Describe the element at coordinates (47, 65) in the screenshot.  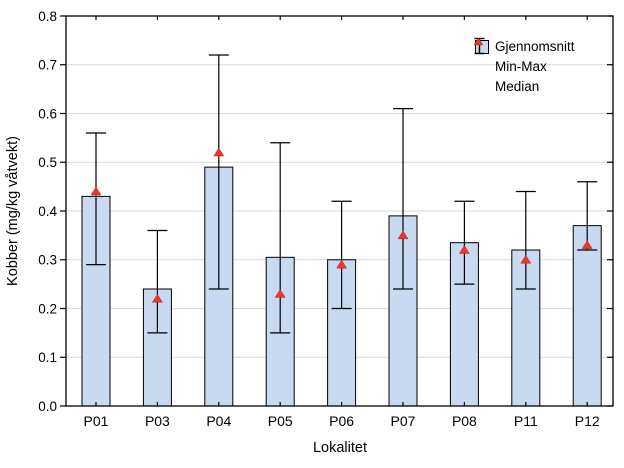
I see `y-tick-label: 0.7` at that location.